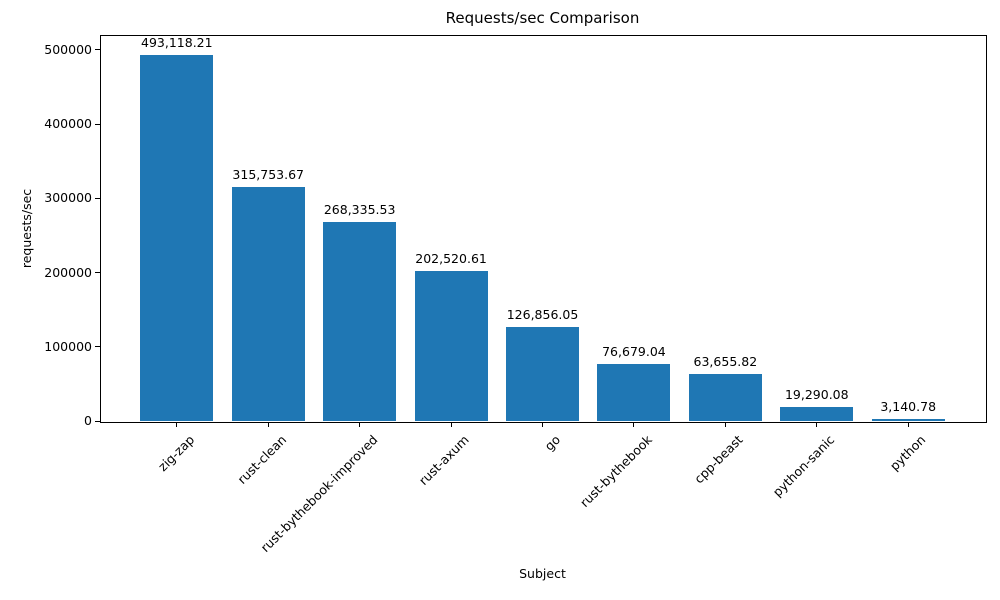  I want to click on x-category-label: rust-axum, so click(443, 460).